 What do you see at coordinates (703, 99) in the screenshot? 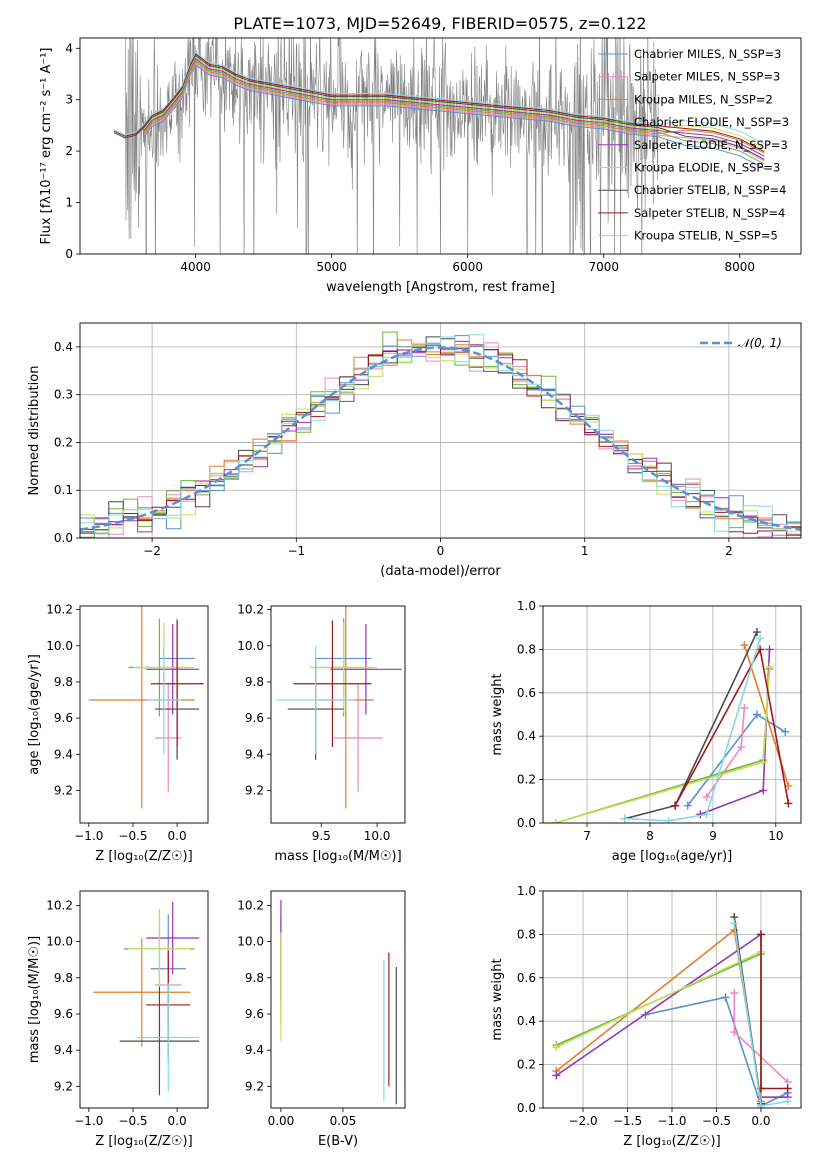
I see `legend-label: Kroupa MILES, N_SSP=2` at bounding box center [703, 99].